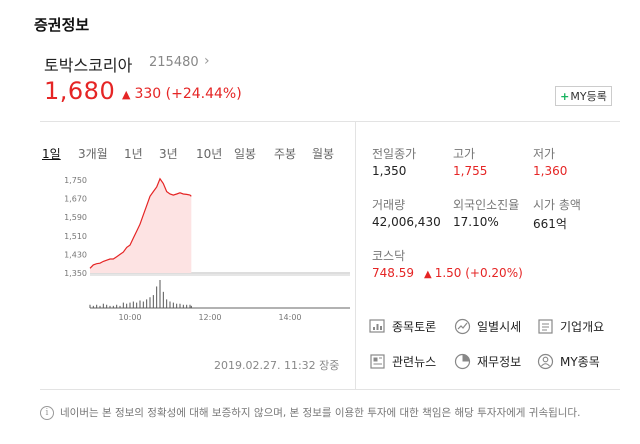 Image resolution: width=640 pixels, height=444 pixels. What do you see at coordinates (129, 316) in the screenshot?
I see `x-tick-label: 10:00` at bounding box center [129, 316].